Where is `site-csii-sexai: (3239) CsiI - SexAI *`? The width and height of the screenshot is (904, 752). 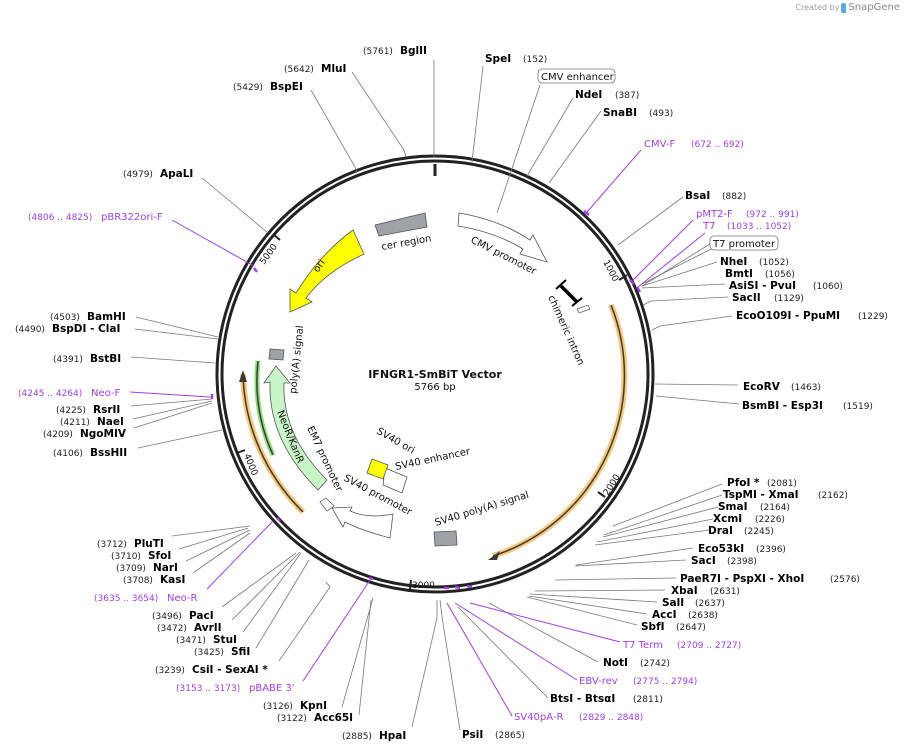 site-csii-sexai: (3239) CsiI - SexAI * is located at coordinates (211, 670).